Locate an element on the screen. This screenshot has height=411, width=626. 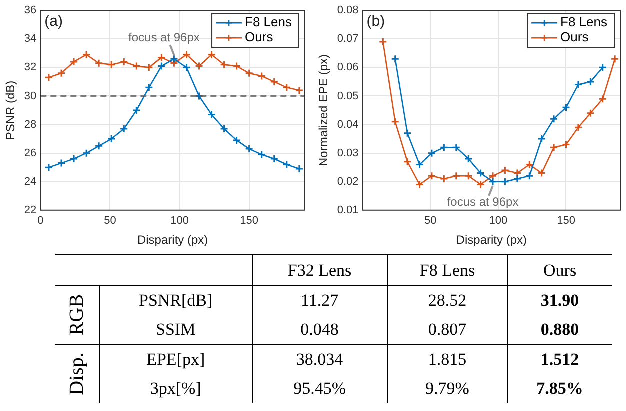
text: 0.048 is located at coordinates (319, 329).